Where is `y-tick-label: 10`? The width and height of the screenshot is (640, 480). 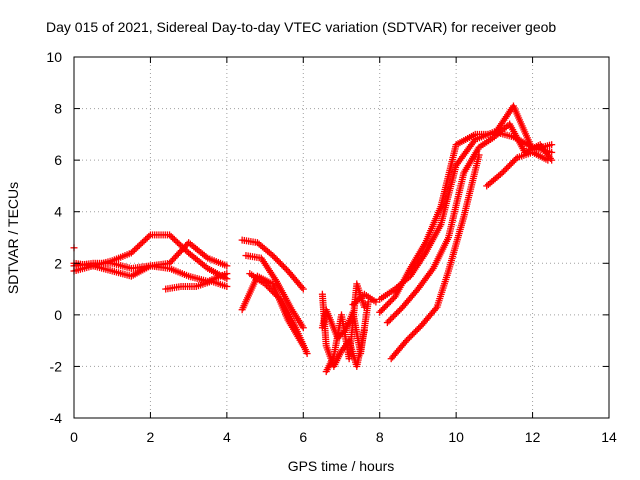 y-tick-label: 10 is located at coordinates (54, 57).